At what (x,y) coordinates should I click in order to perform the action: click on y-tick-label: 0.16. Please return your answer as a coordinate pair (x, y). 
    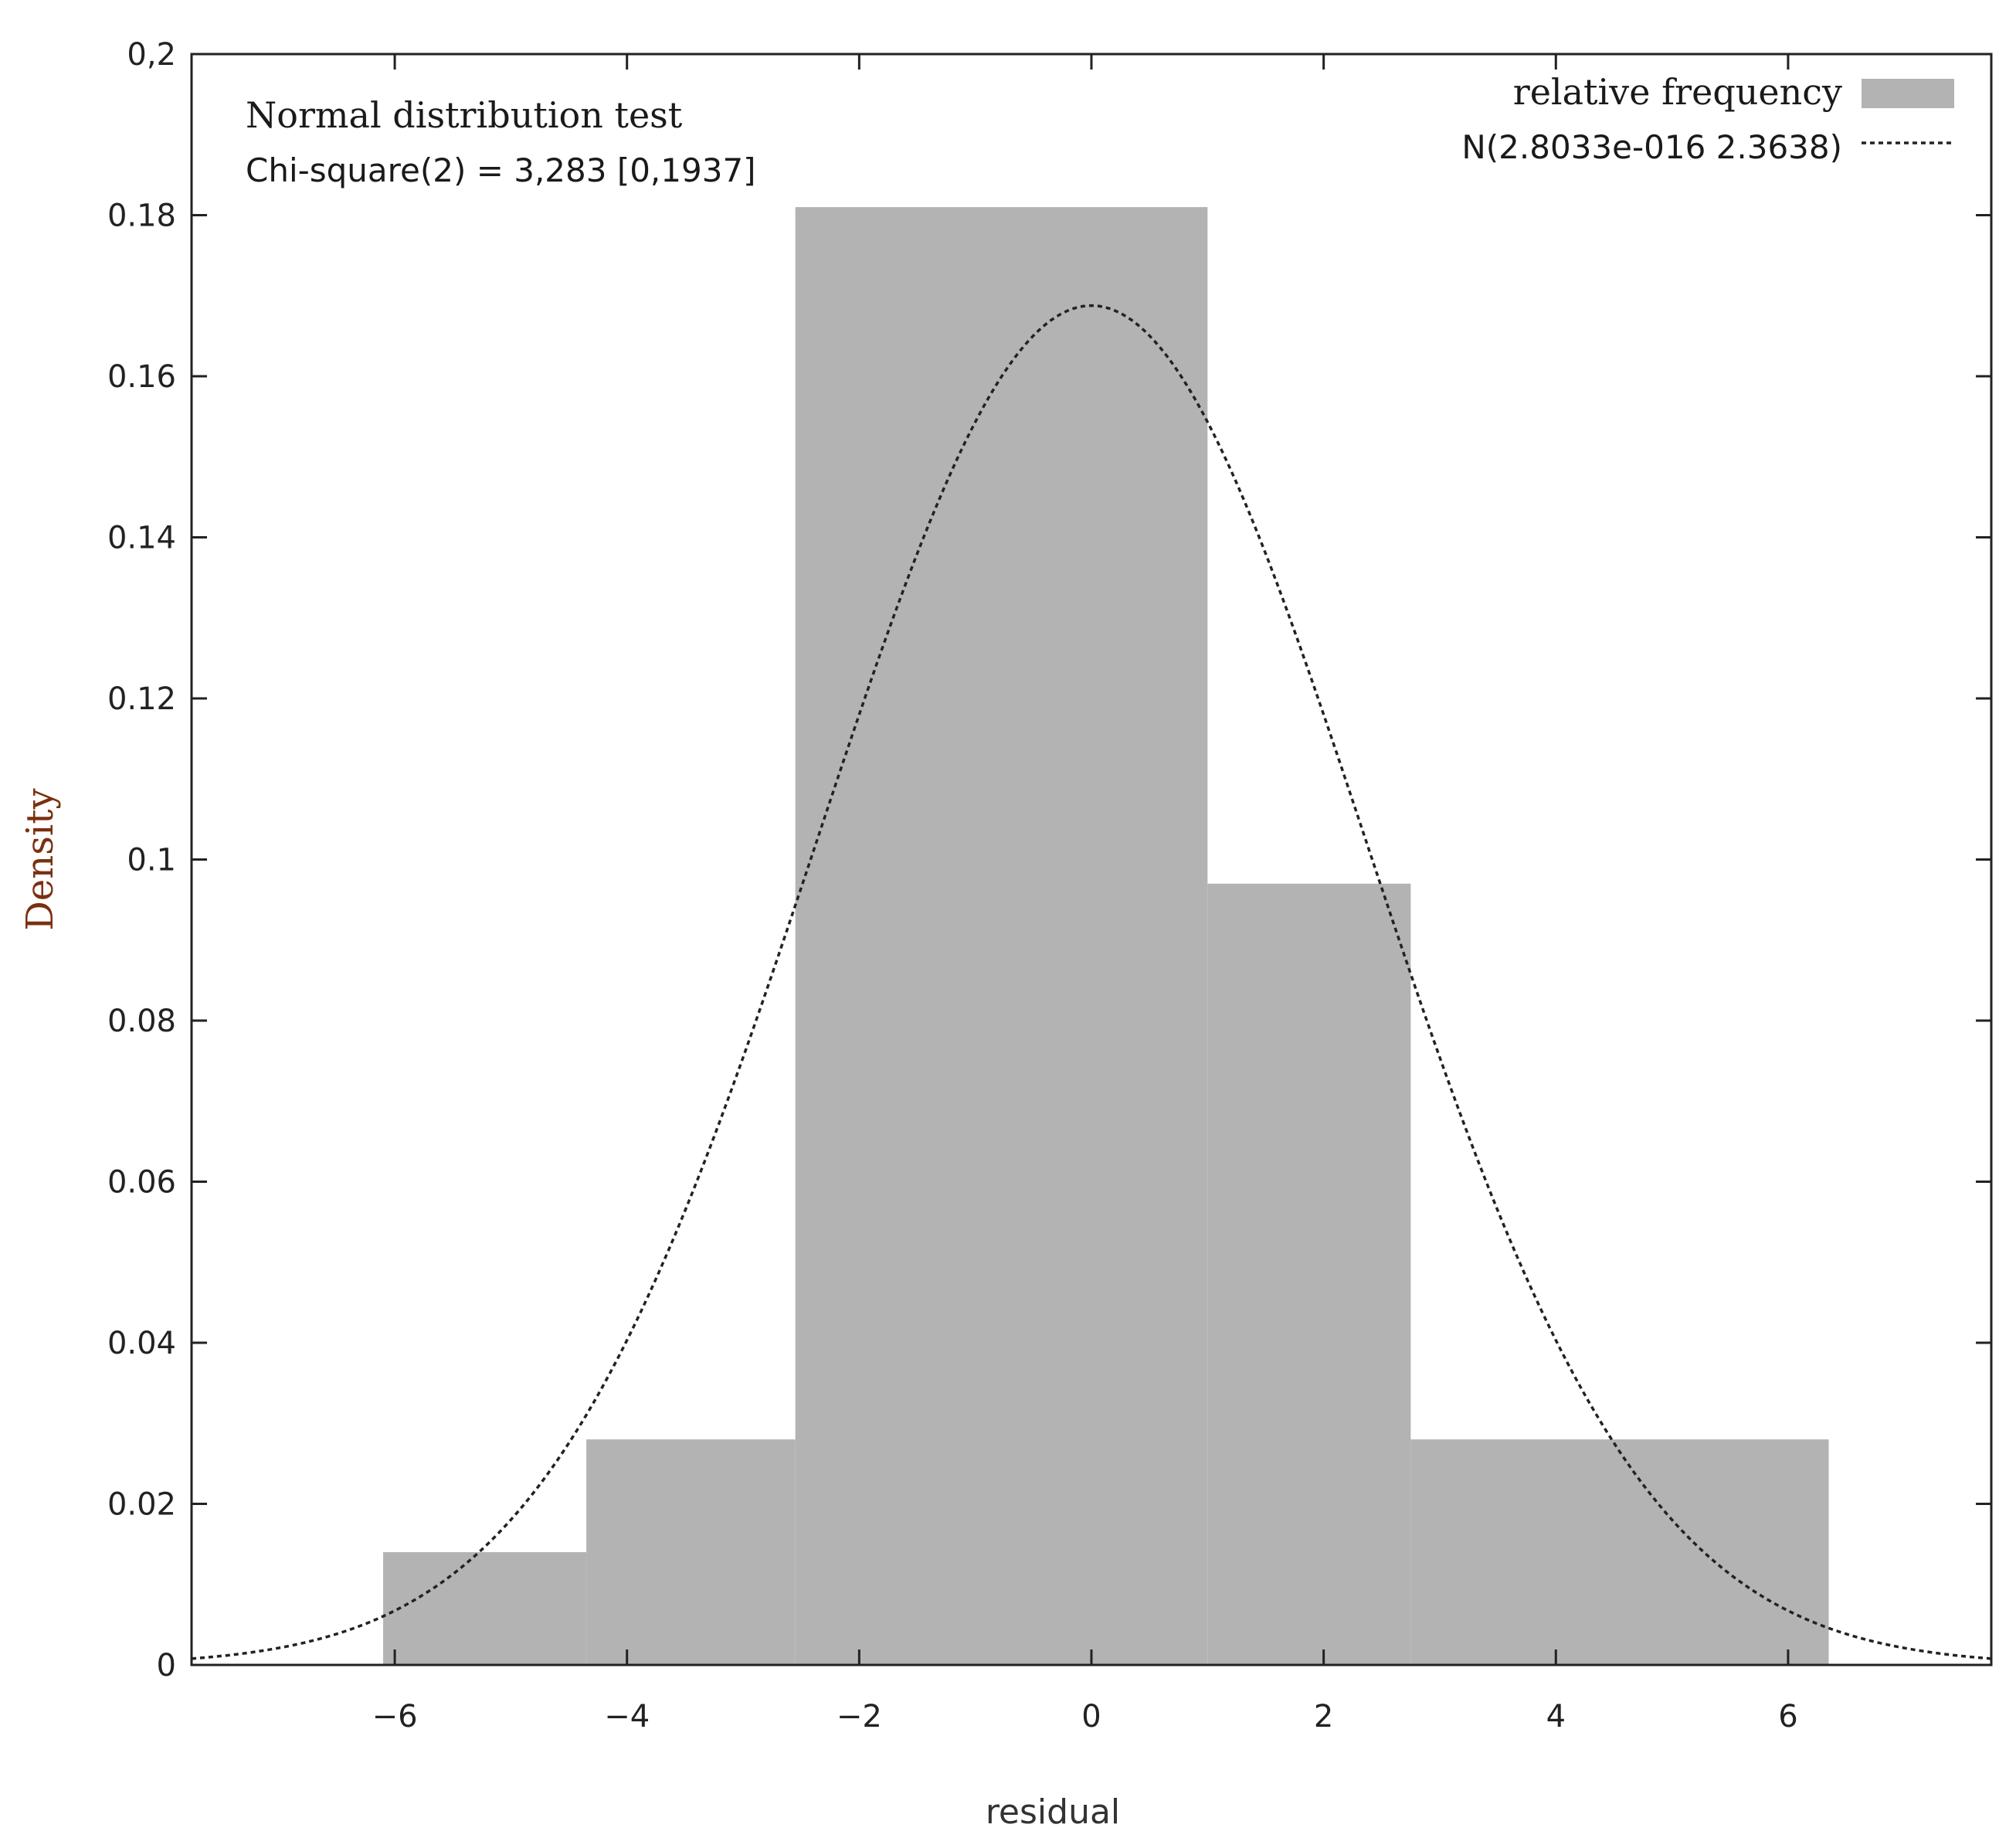
    Looking at the image, I should click on (141, 377).